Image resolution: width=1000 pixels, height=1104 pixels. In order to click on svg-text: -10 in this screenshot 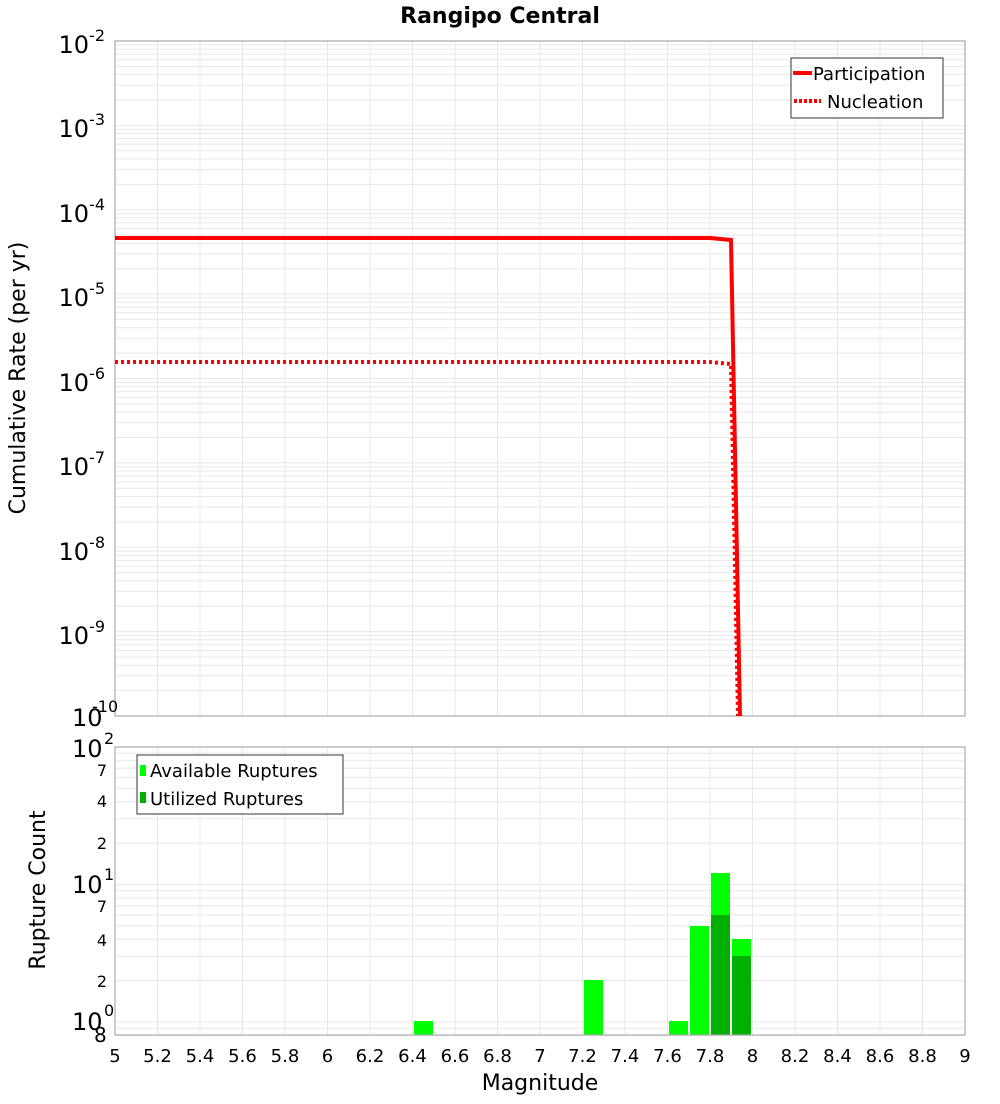, I will do `click(105, 706)`.